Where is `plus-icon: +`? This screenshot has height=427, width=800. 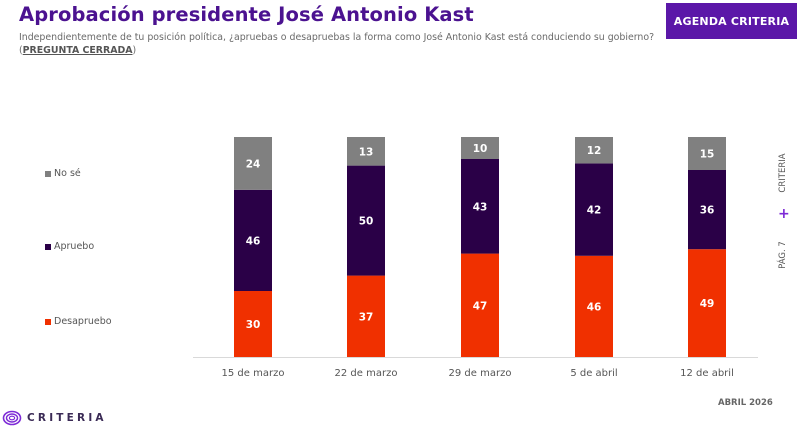
plus-icon: + is located at coordinates (784, 214).